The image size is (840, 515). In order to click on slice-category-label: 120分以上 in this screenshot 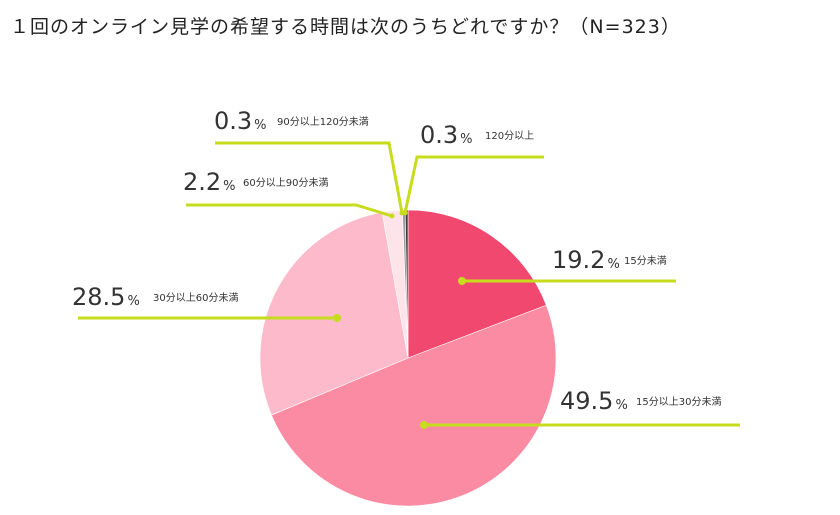, I will do `click(509, 136)`.